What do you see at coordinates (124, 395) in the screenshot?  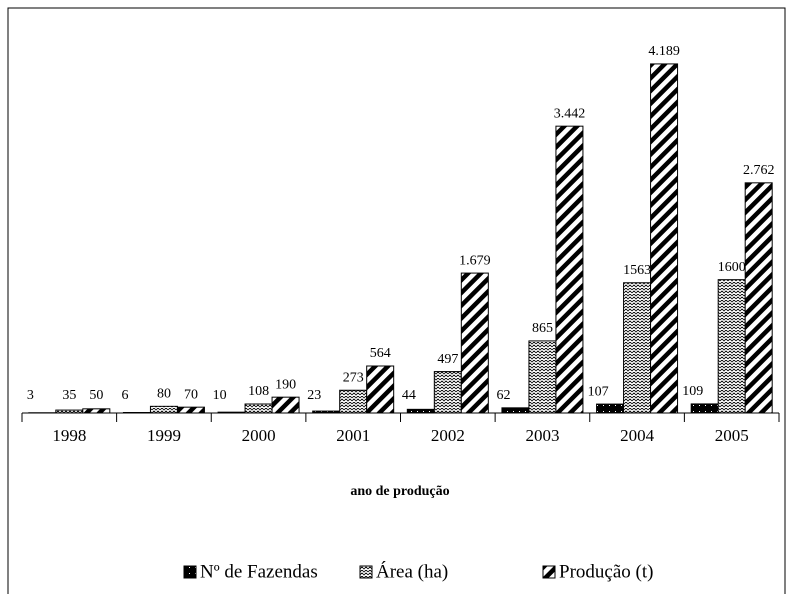 I see `data-label: 6` at bounding box center [124, 395].